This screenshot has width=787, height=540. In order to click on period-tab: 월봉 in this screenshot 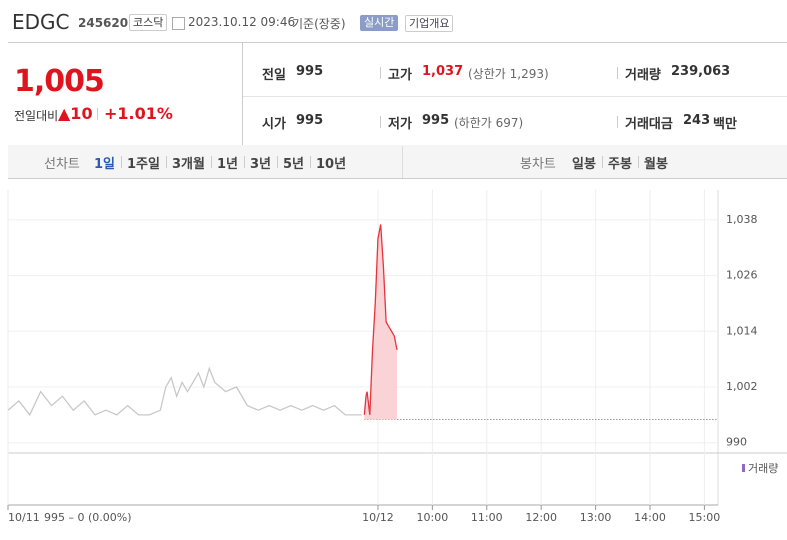, I will do `click(656, 164)`.